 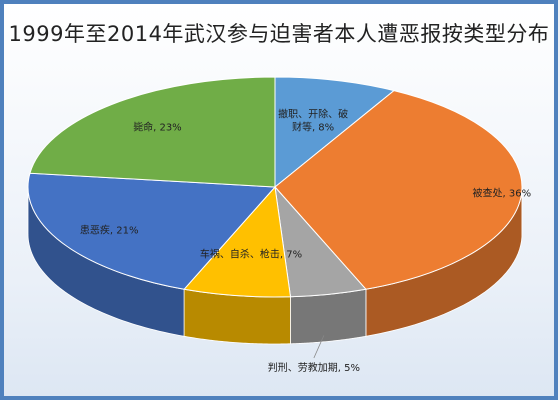 I want to click on chart-title: 1999年至2014年武汉参与迫害者本人遭恶报按类型分布, so click(x=279, y=34).